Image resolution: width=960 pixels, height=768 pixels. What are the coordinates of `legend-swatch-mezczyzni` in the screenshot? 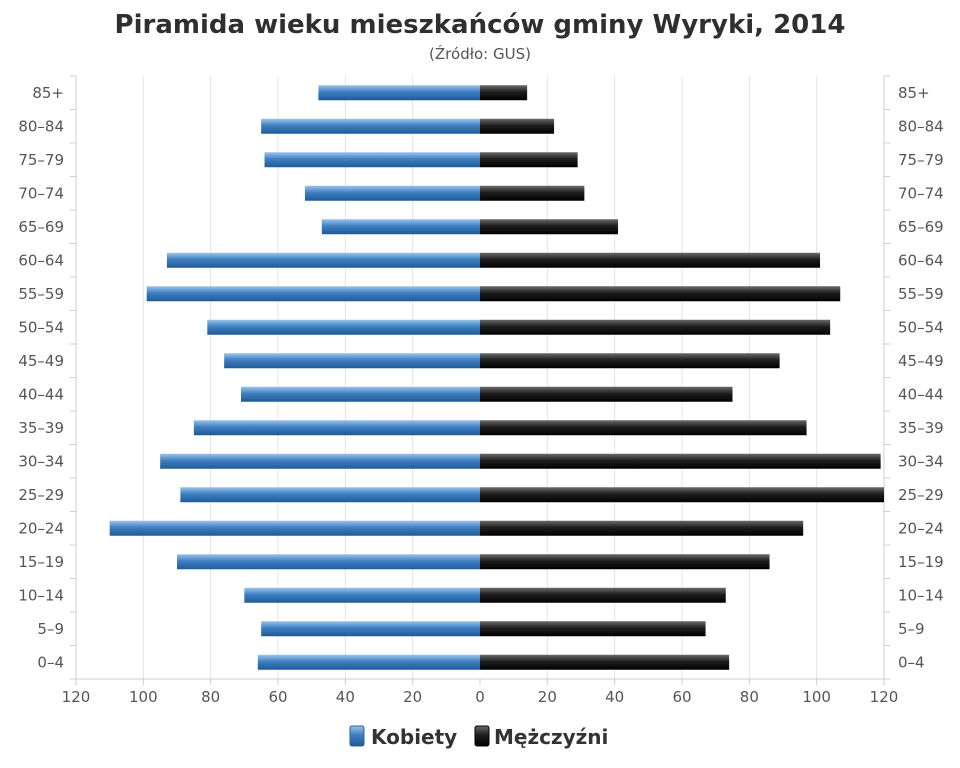 It's located at (482, 736).